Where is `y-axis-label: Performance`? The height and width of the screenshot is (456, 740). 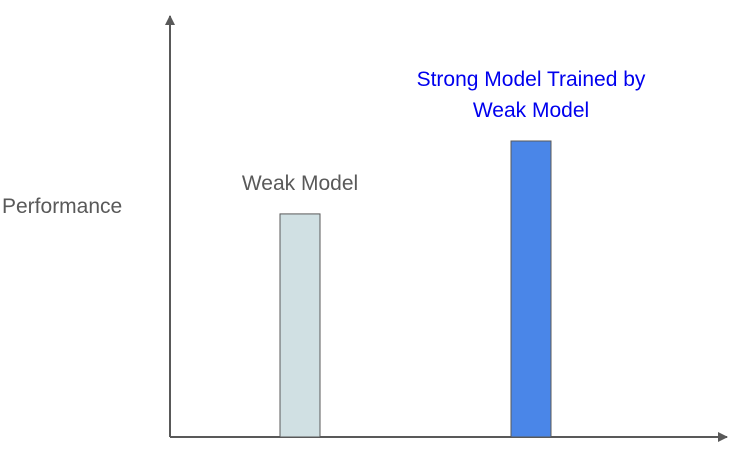
y-axis-label: Performance is located at coordinates (62, 206).